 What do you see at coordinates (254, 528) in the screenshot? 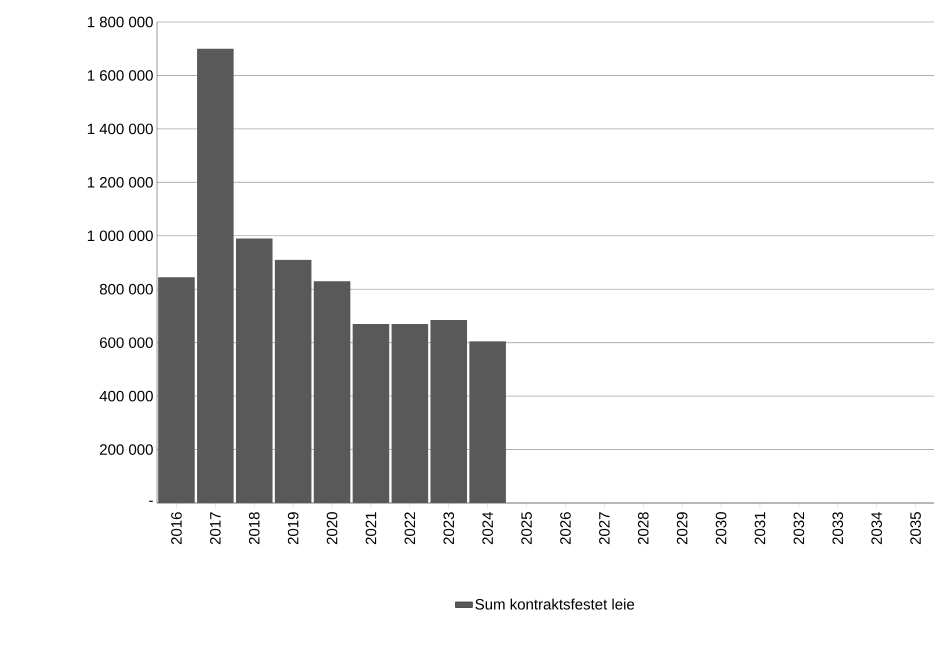
I see `x-tick-label: 2018` at bounding box center [254, 528].